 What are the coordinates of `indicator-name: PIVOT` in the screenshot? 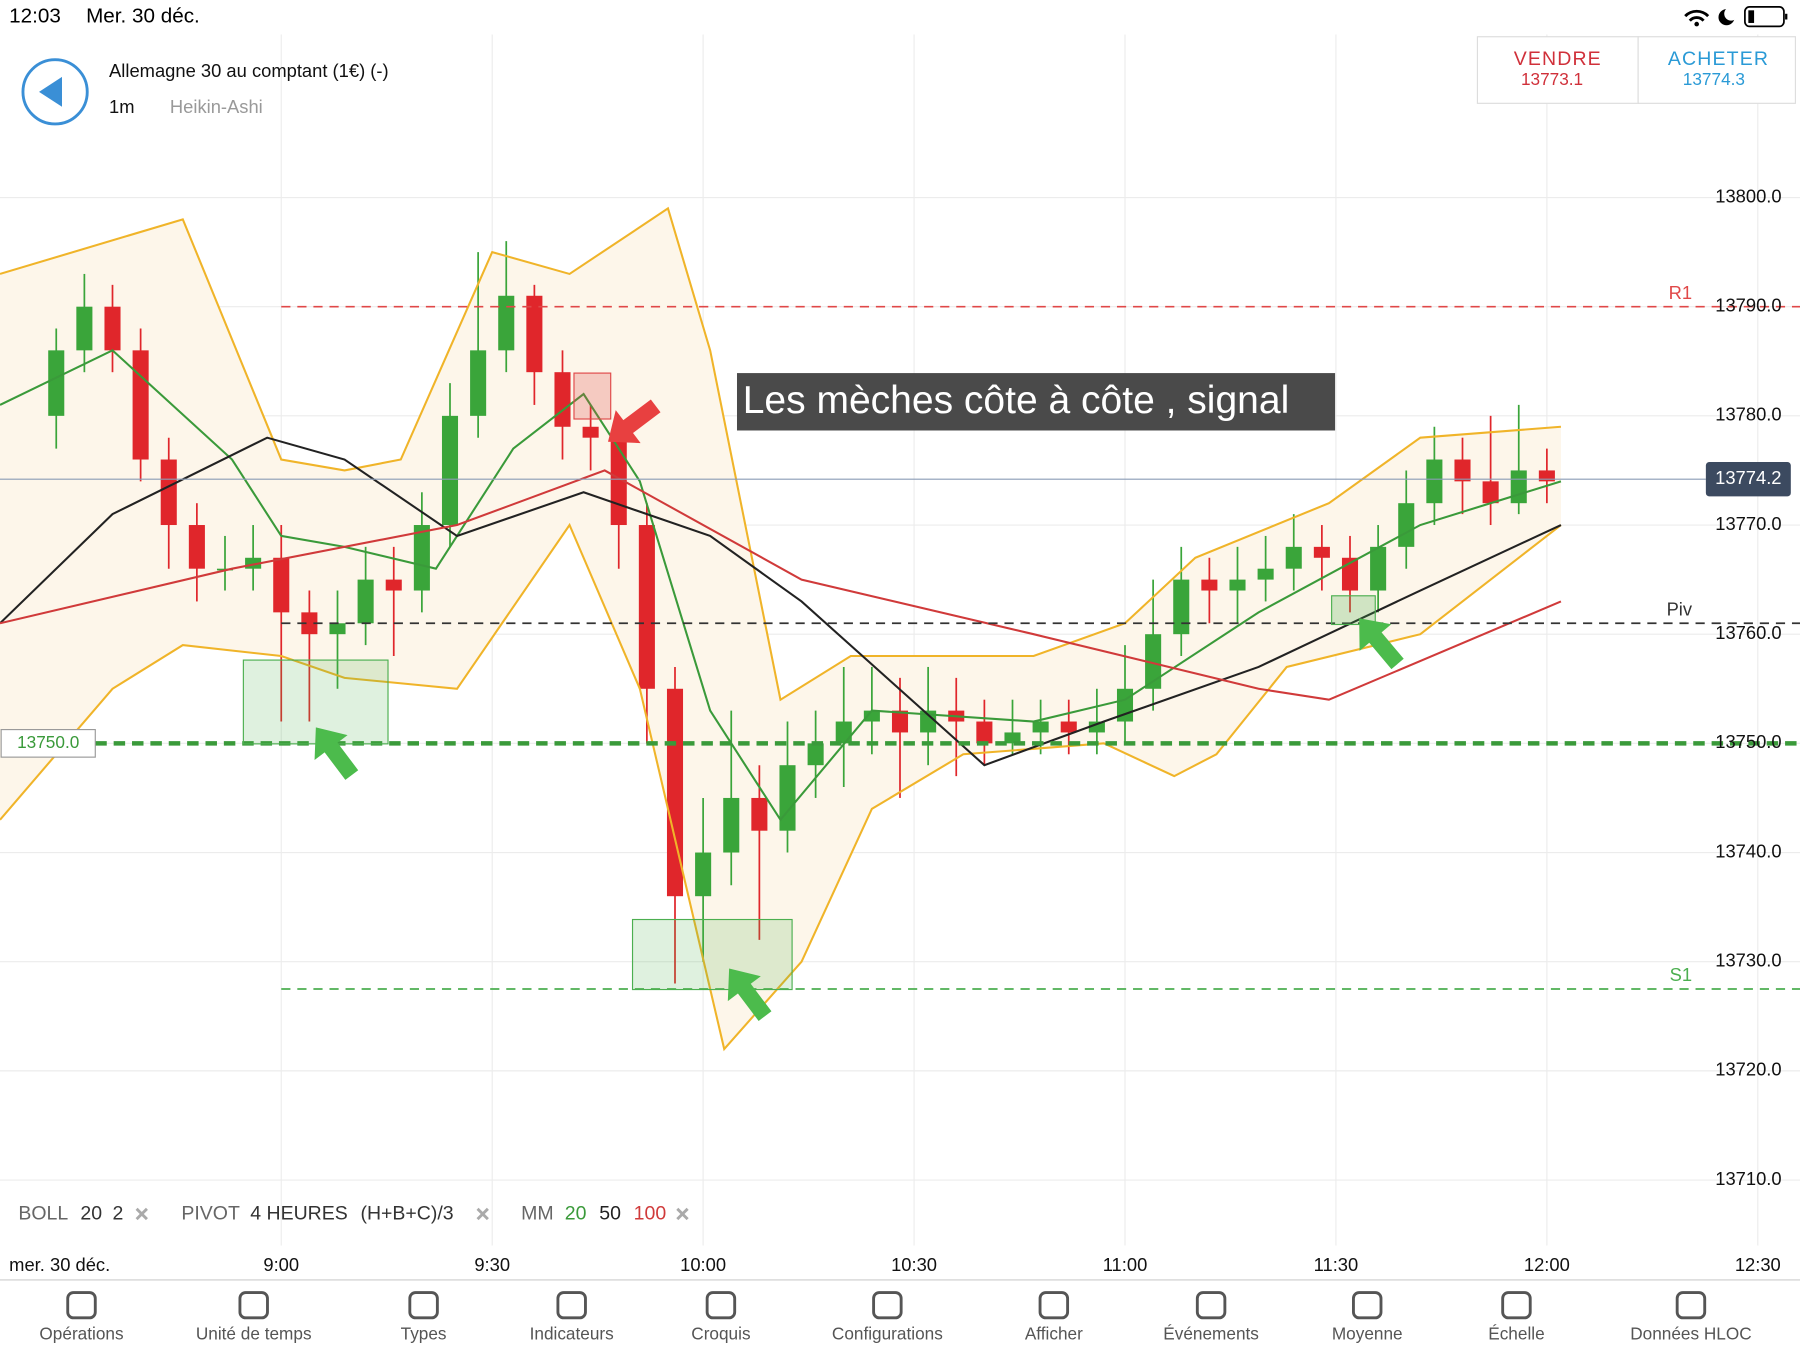 It's located at (210, 1214).